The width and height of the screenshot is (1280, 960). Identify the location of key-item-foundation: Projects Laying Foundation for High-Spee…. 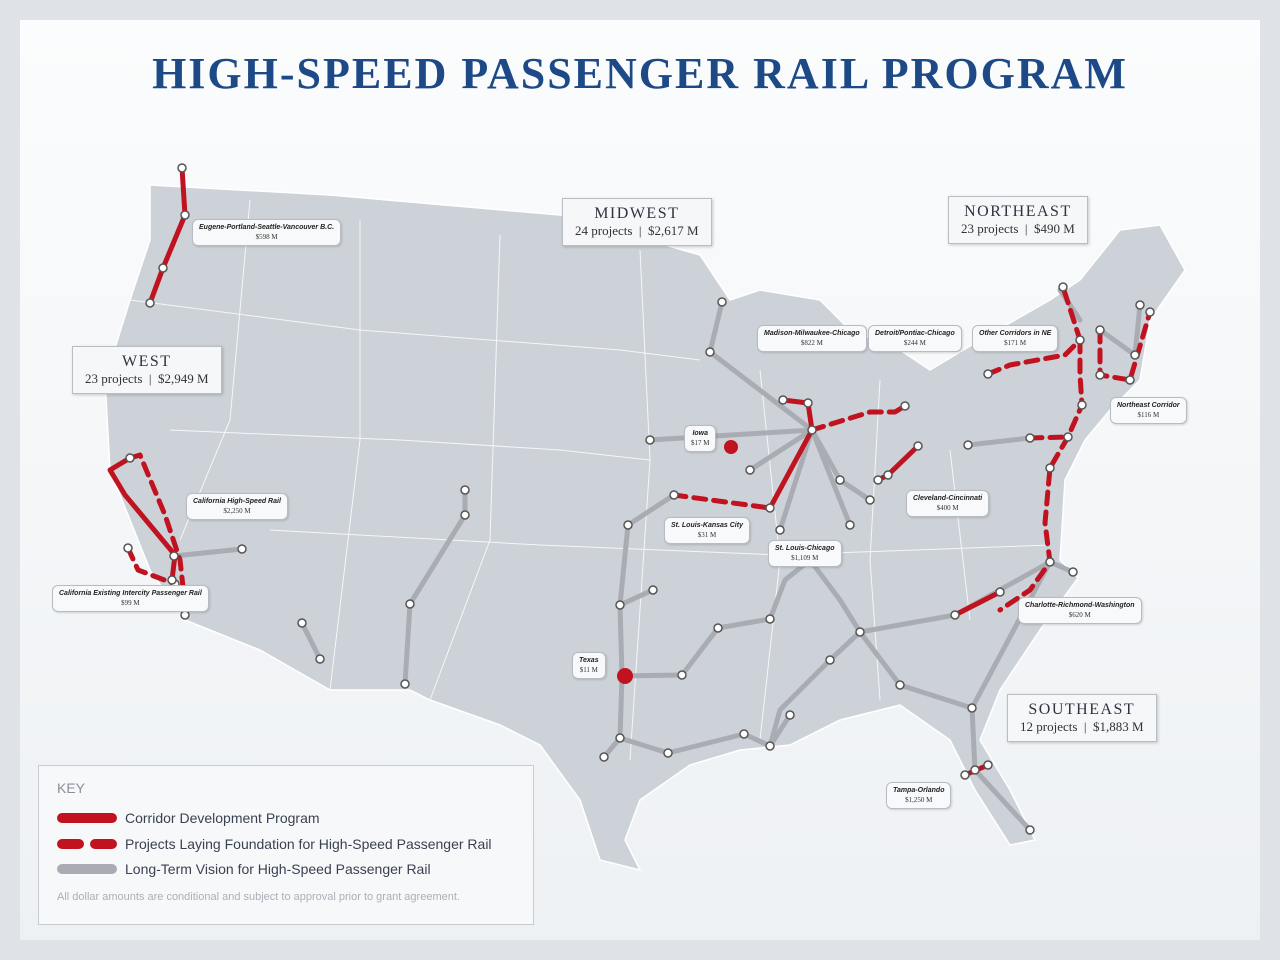
(274, 844).